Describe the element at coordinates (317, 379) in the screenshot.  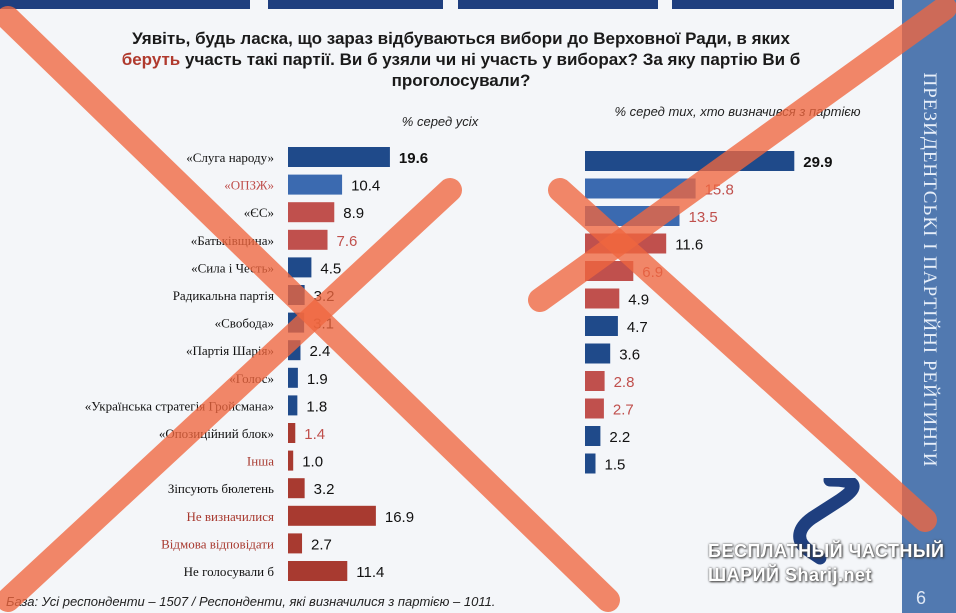
I see `left-value-label-8: 1.9` at that location.